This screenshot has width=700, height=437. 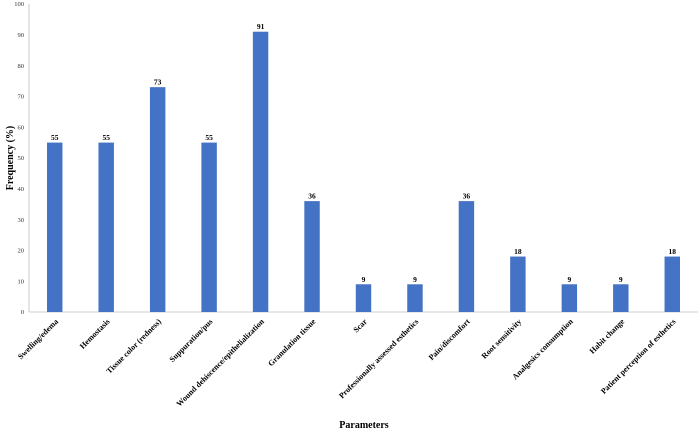 I want to click on x-tick-label: Habit change, so click(x=607, y=336).